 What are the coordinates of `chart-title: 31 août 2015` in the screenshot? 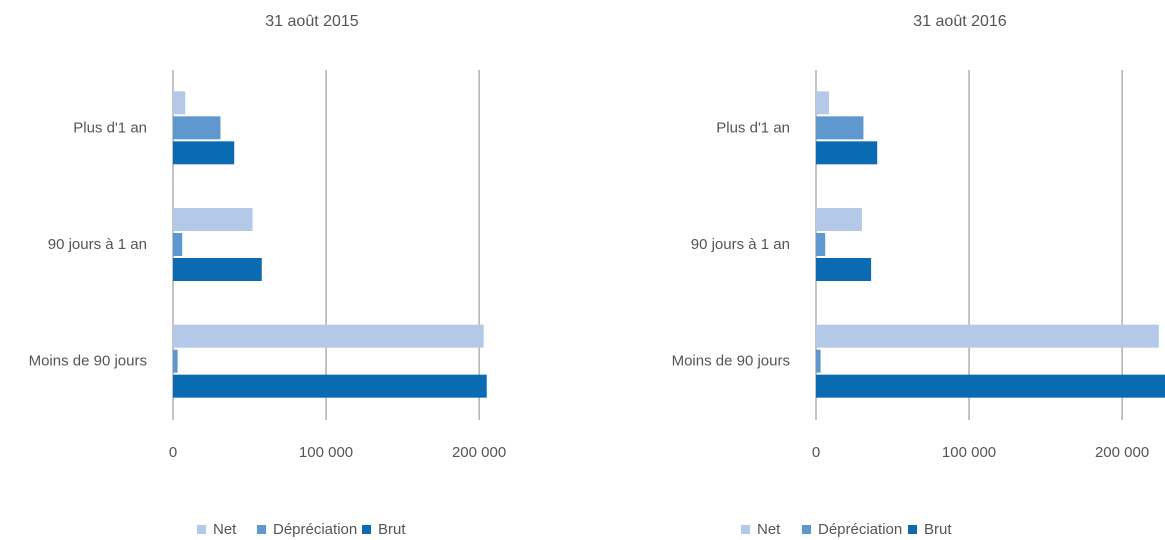 It's located at (312, 21).